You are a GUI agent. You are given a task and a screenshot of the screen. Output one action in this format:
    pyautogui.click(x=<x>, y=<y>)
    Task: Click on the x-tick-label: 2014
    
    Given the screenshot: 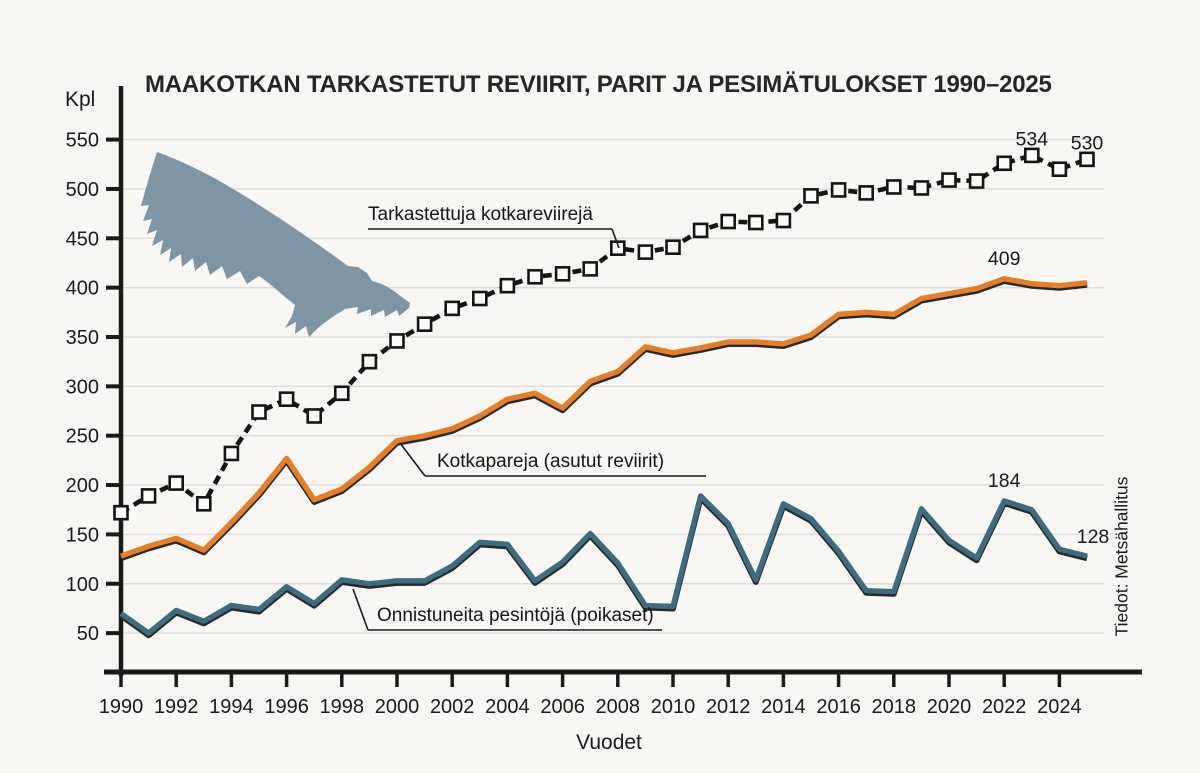 What is the action you would take?
    pyautogui.click(x=783, y=707)
    